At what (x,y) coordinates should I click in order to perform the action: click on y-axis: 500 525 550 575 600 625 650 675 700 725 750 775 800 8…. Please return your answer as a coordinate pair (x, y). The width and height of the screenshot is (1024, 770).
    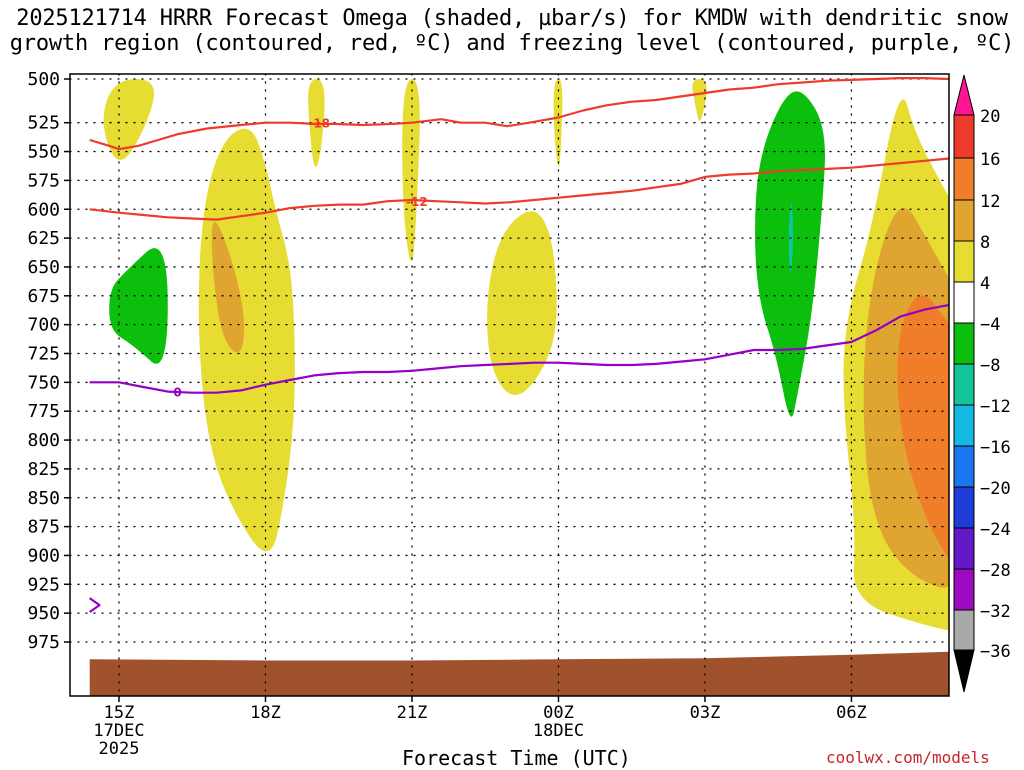
    Looking at the image, I should click on (48, 361).